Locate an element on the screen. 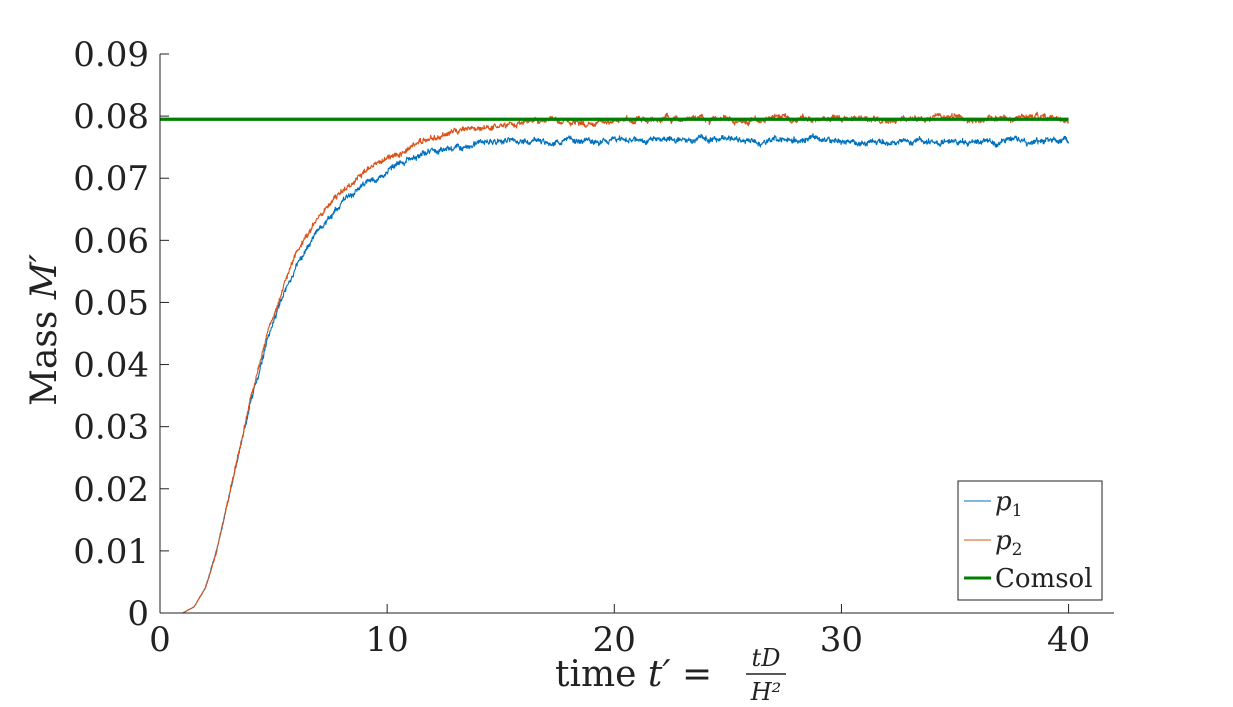 This screenshot has width=1233, height=707. y-tick-label: 0.04 is located at coordinates (111, 366).